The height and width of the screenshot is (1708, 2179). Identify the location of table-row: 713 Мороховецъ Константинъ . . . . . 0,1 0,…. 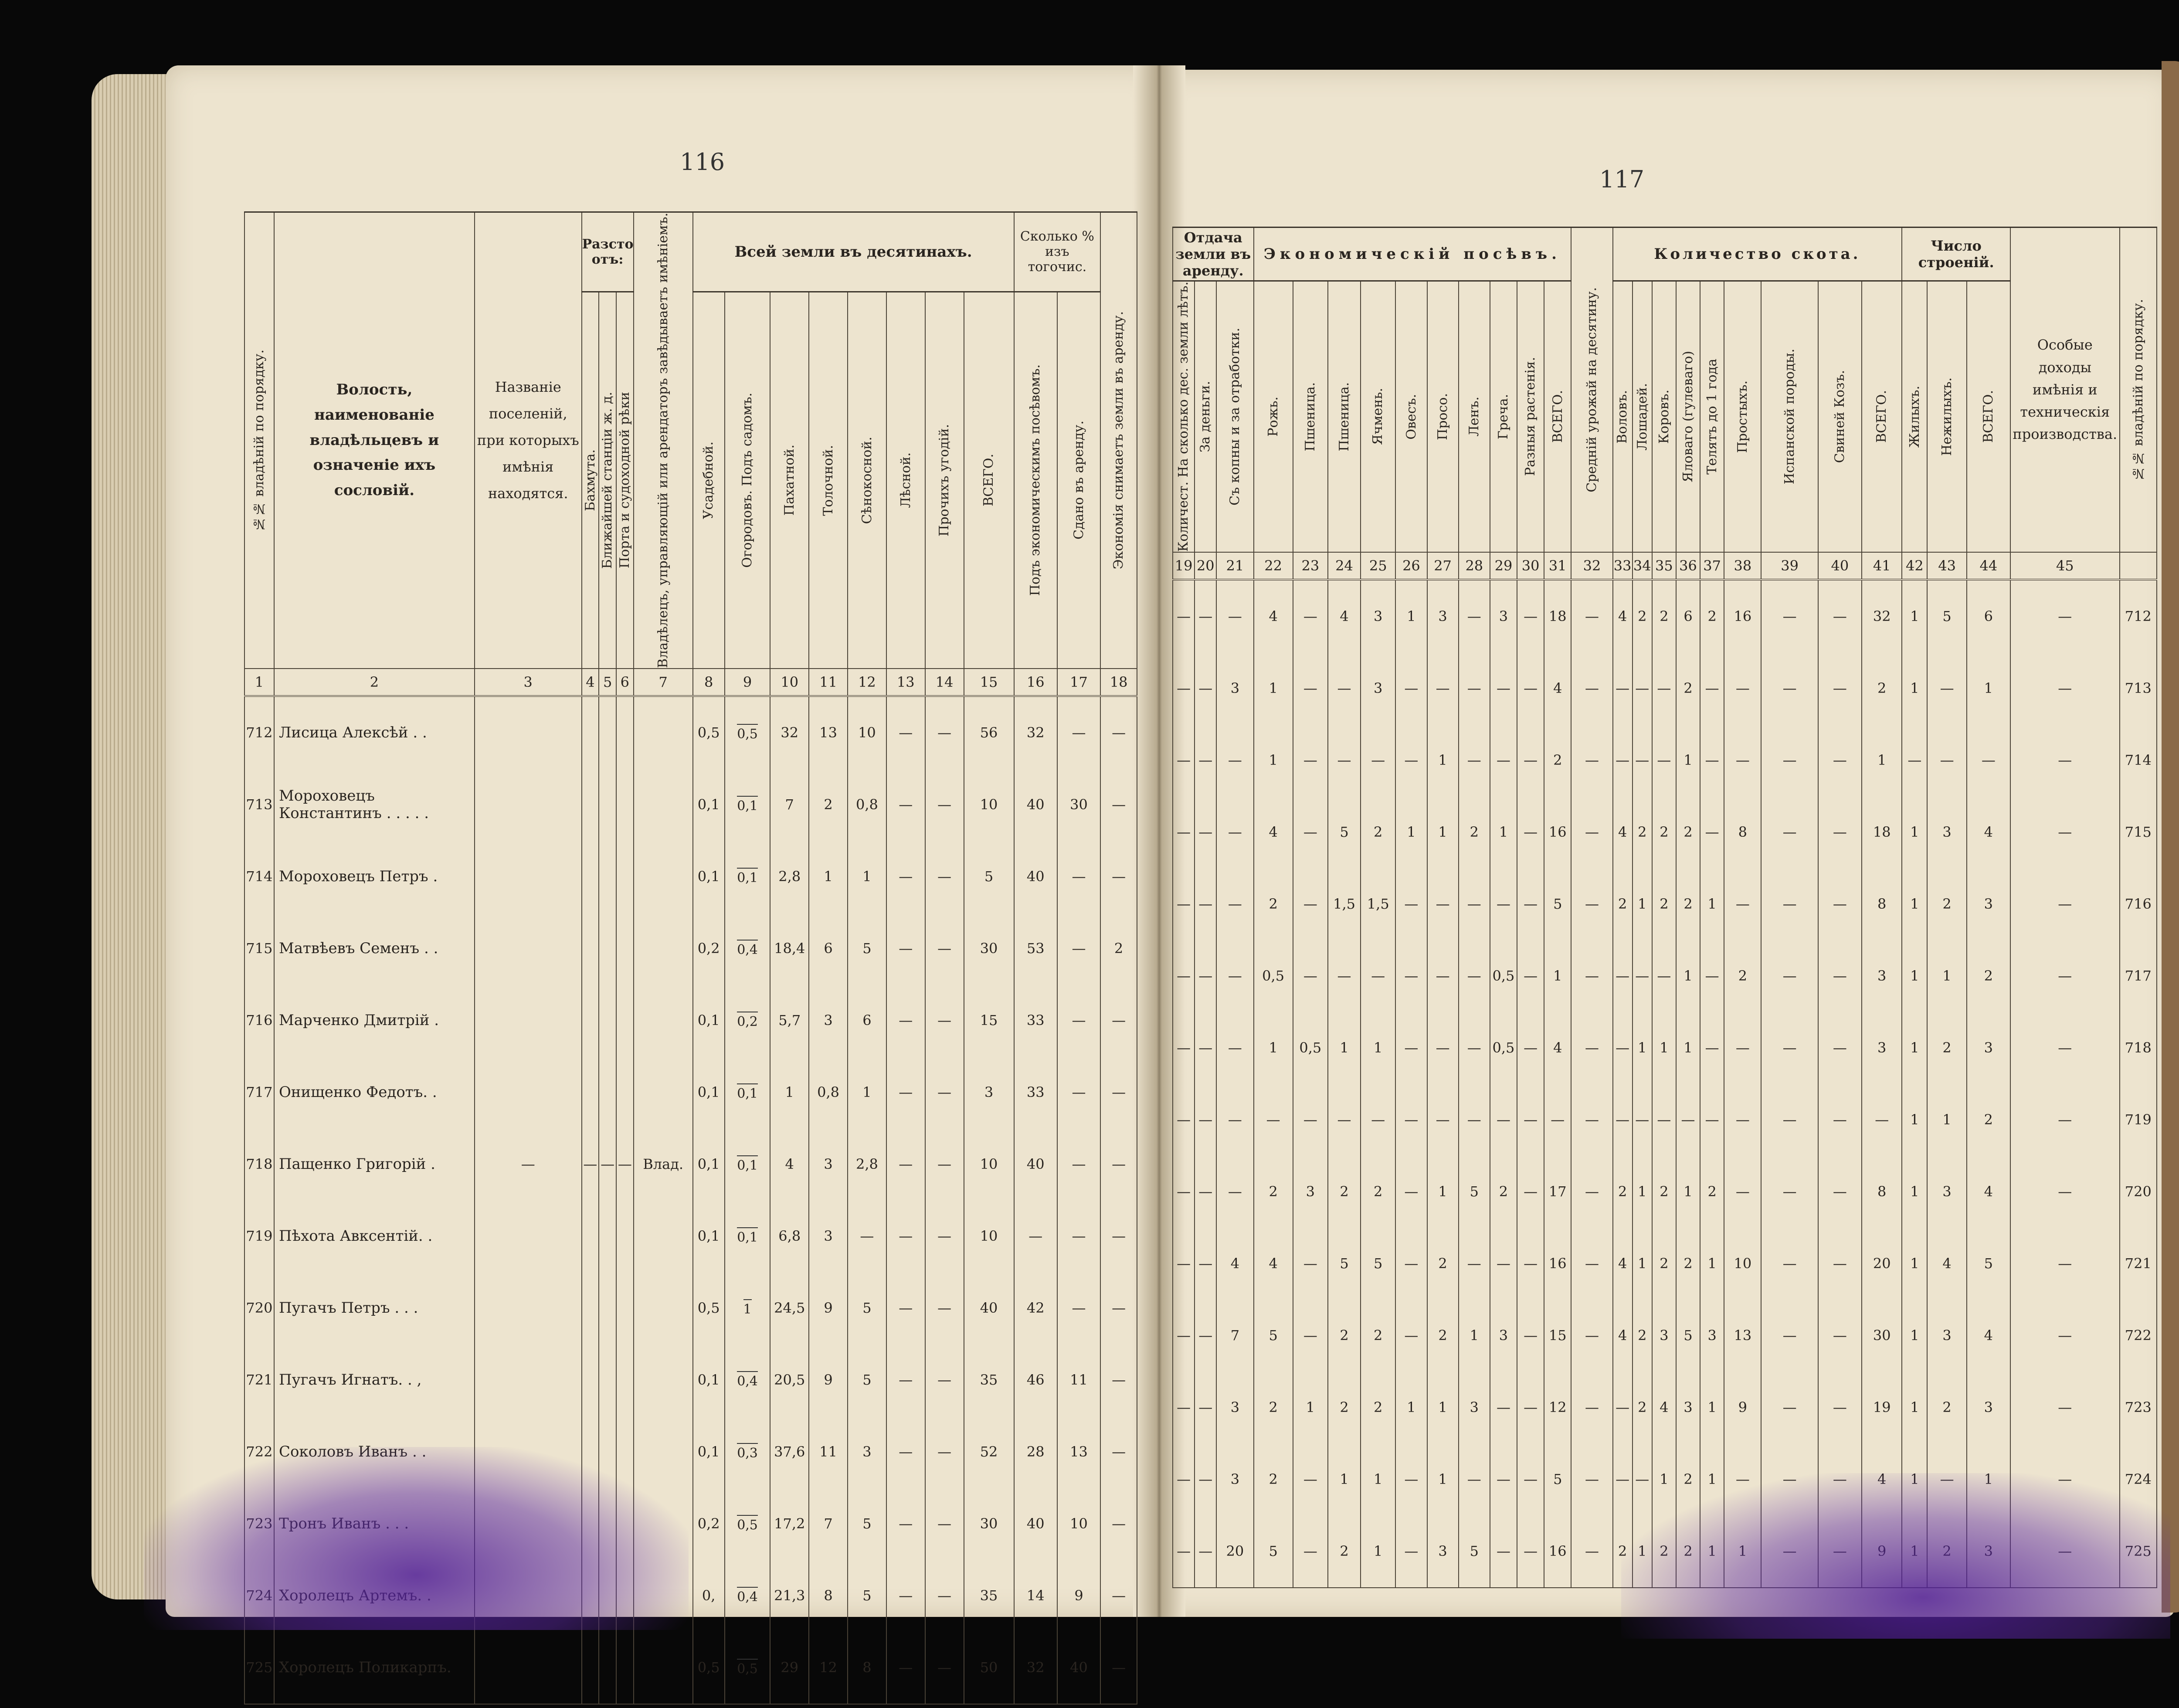
(690, 804).